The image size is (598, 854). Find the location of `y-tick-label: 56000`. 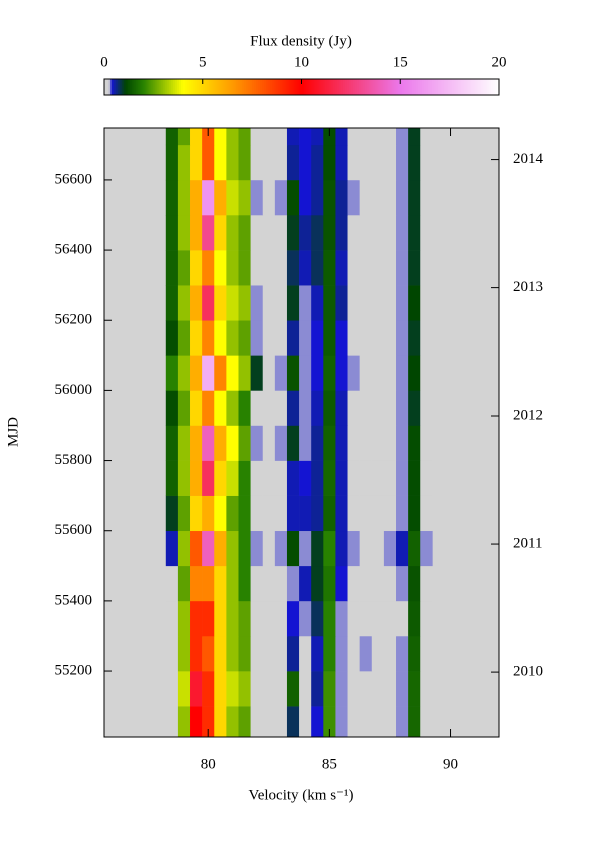

y-tick-label: 56000 is located at coordinates (74, 390).